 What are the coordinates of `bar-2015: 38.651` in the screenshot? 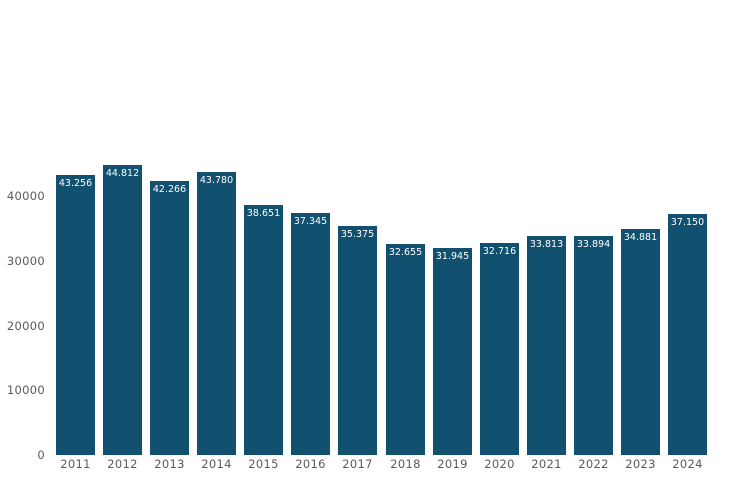 It's located at (263, 330).